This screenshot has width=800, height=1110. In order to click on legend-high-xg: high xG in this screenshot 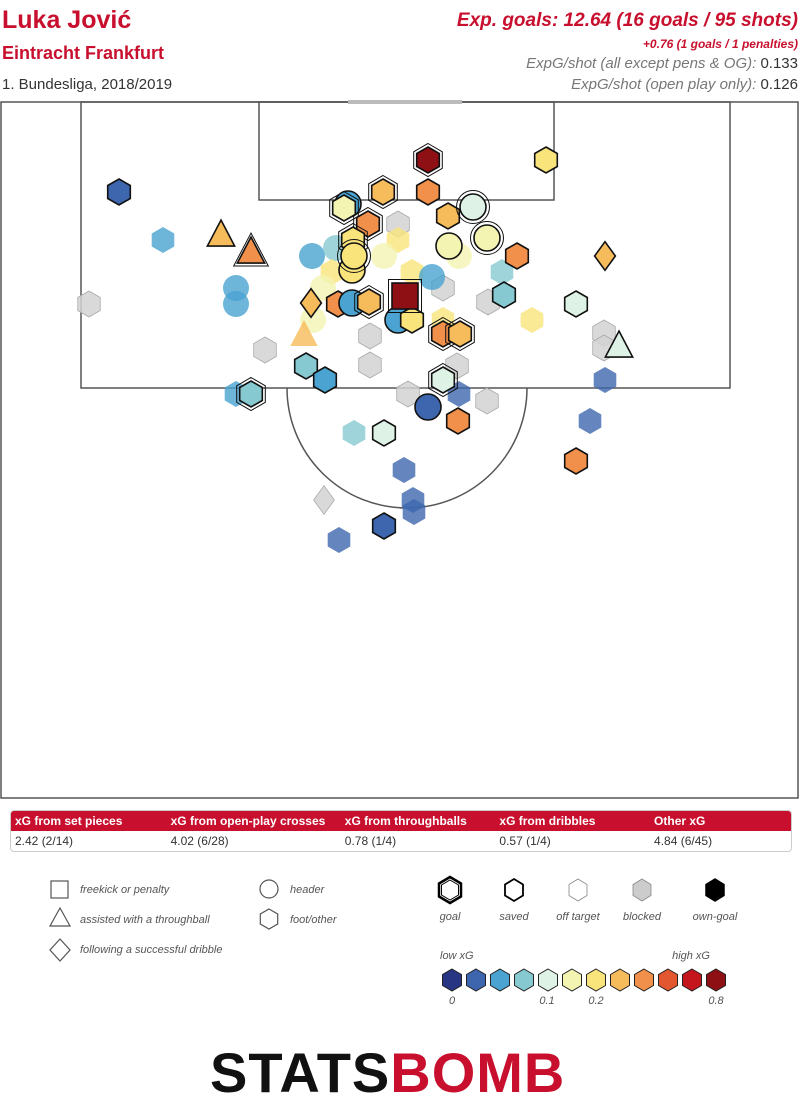, I will do `click(691, 956)`.